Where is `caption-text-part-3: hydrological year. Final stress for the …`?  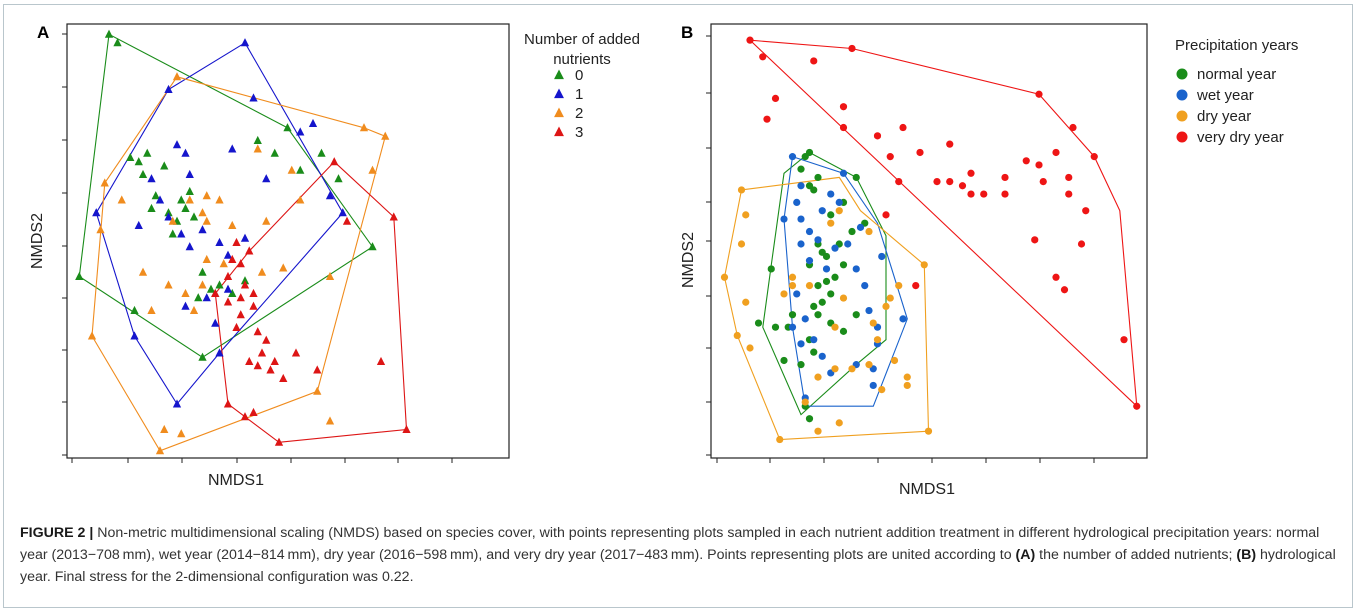
caption-text-part-3: hydrological year. Final stress for the … is located at coordinates (678, 566).